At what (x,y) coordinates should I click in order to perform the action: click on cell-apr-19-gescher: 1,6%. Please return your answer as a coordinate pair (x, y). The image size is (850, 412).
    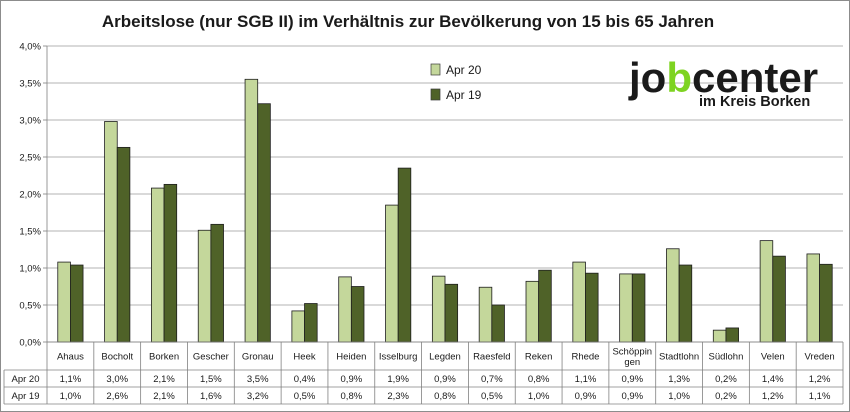
    Looking at the image, I should click on (211, 396).